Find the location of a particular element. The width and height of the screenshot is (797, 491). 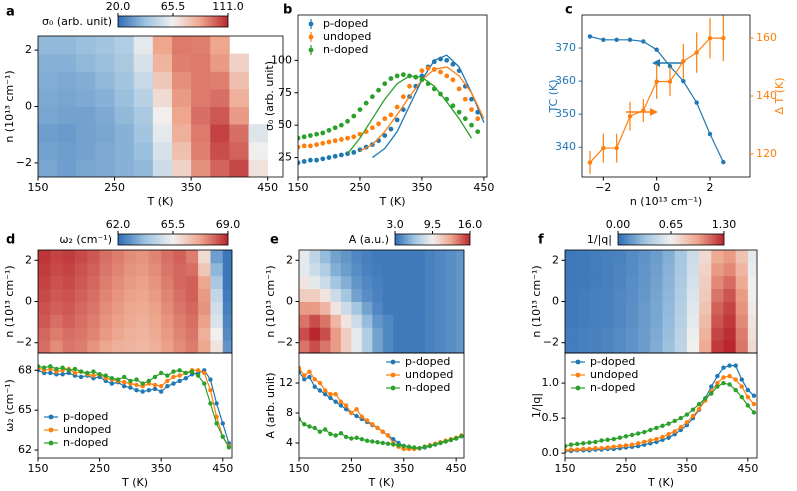

colorbar-tick-label: 20.0 is located at coordinates (118, 6).